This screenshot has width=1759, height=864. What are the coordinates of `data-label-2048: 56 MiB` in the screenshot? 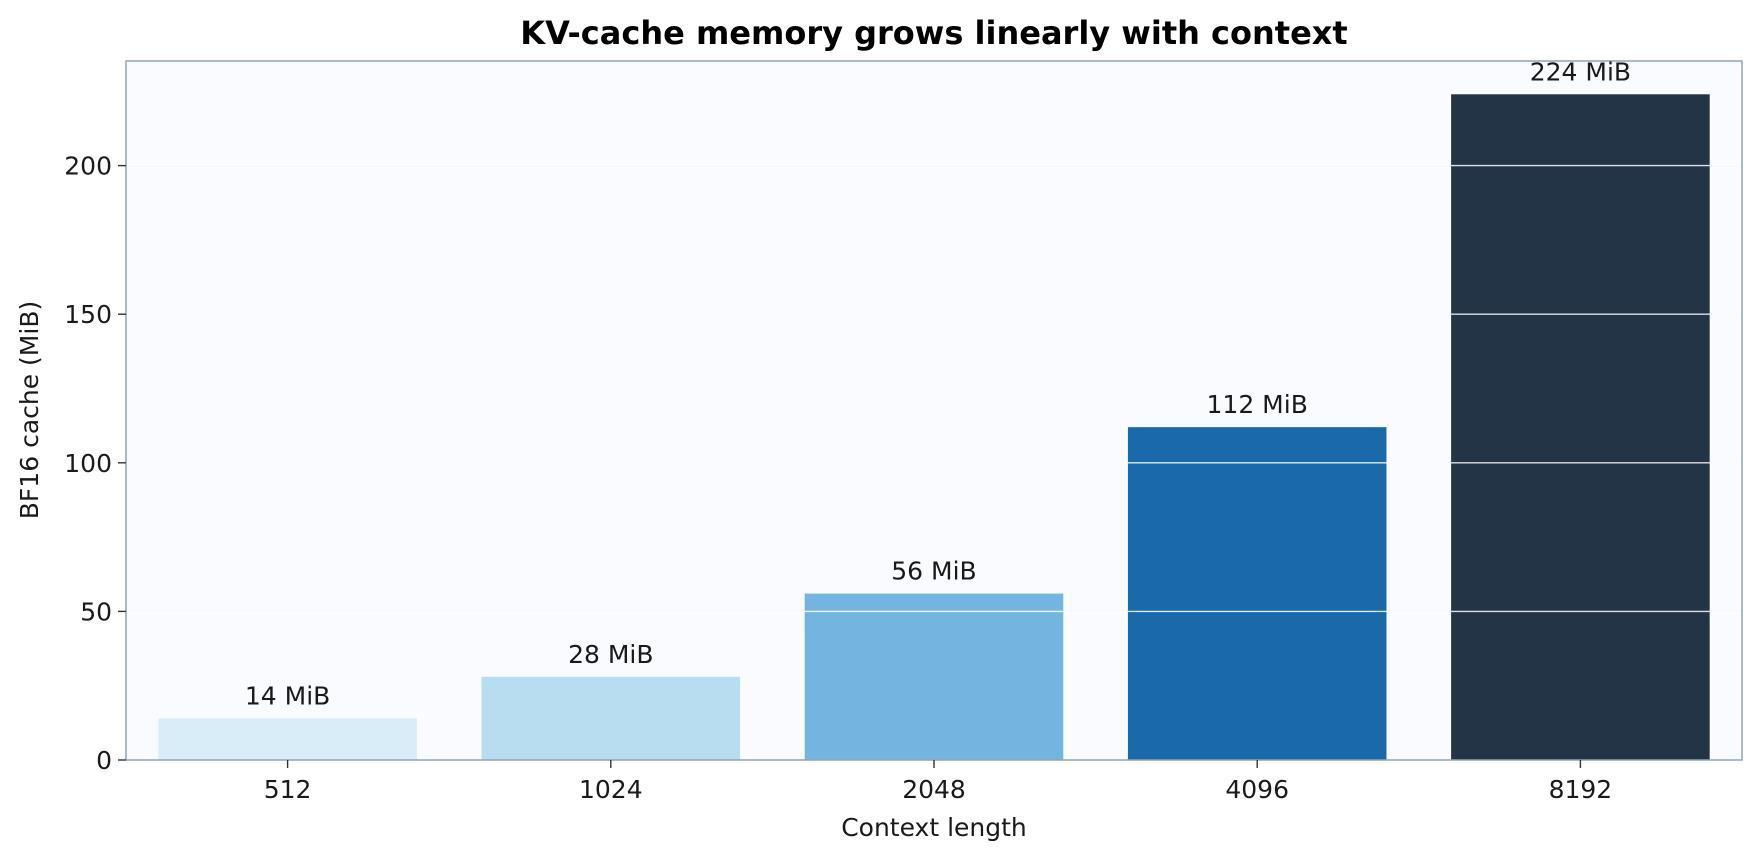 It's located at (933, 571).